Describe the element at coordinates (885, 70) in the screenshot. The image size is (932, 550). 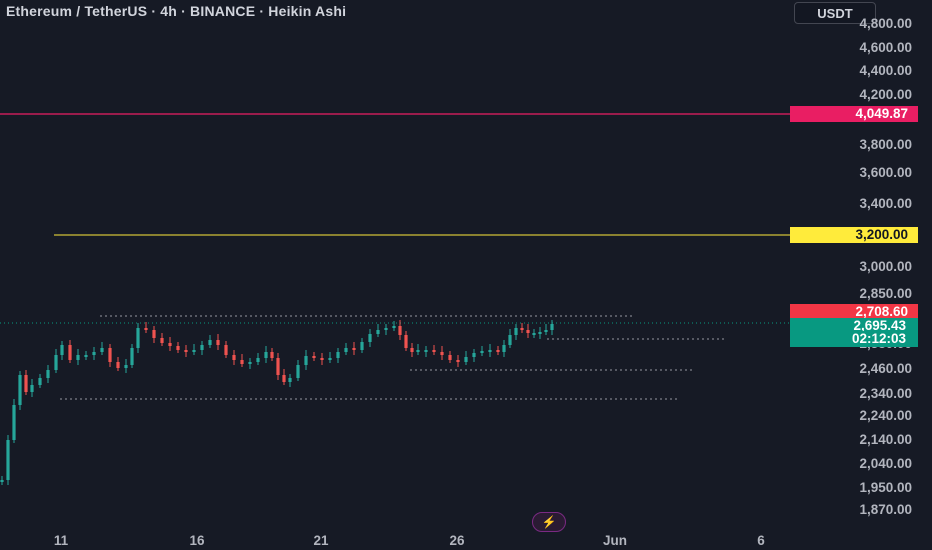
I see `price-tick: 4,400.00` at that location.